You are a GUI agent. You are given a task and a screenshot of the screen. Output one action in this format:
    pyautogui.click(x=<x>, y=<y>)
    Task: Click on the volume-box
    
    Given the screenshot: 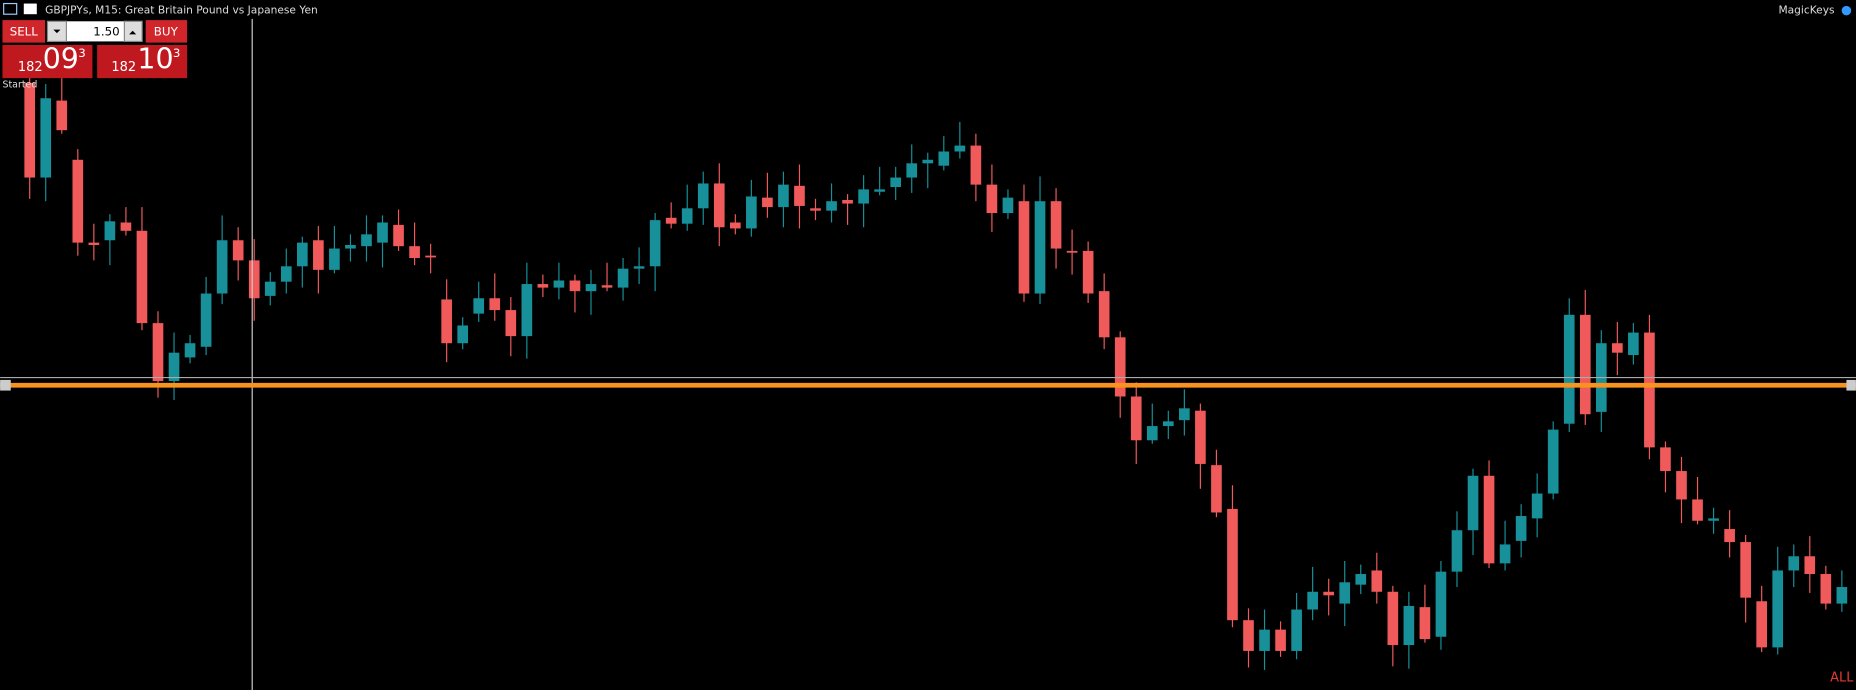 What is the action you would take?
    pyautogui.click(x=95, y=31)
    